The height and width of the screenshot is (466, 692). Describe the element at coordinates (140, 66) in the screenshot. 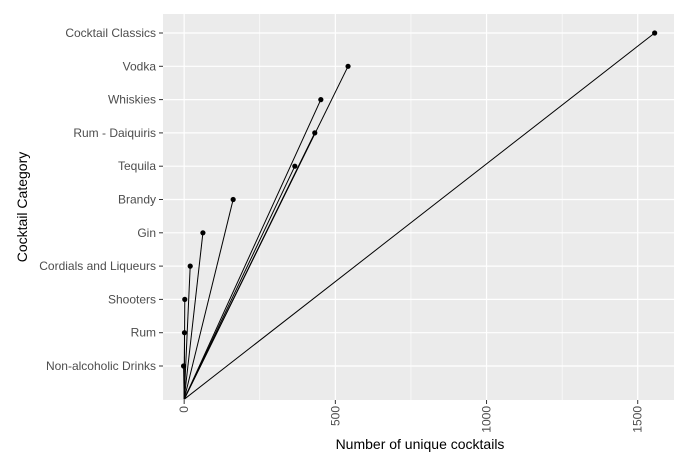

I see `y-tick-label: Vodka` at that location.